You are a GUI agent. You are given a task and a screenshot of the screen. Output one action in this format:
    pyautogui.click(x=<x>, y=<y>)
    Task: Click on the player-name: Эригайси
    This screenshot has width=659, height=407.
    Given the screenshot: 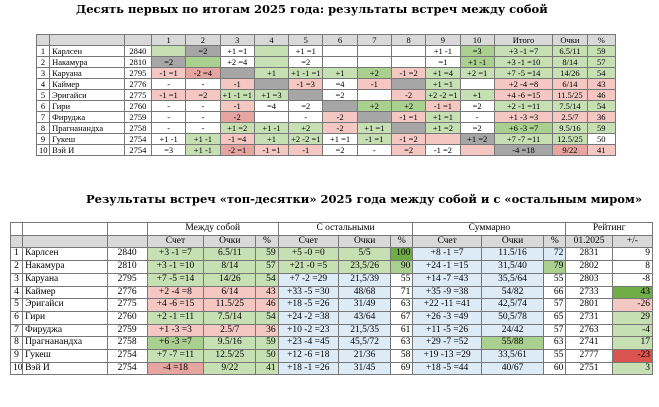 What is the action you would take?
    pyautogui.click(x=65, y=305)
    